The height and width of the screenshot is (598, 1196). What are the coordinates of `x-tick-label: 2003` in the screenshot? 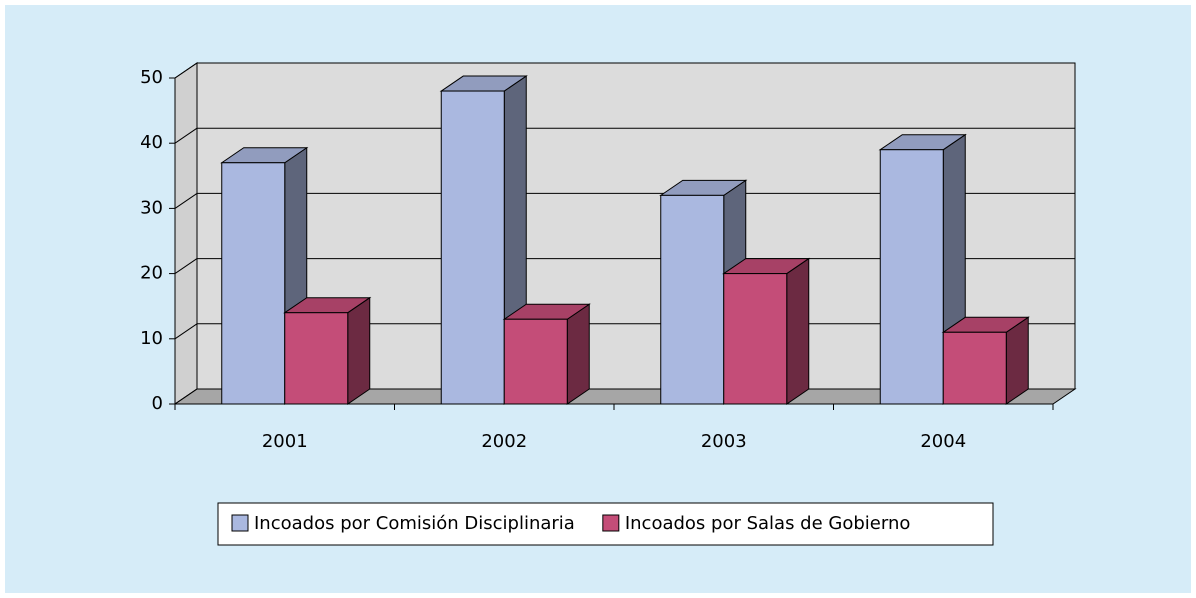 It's located at (724, 441).